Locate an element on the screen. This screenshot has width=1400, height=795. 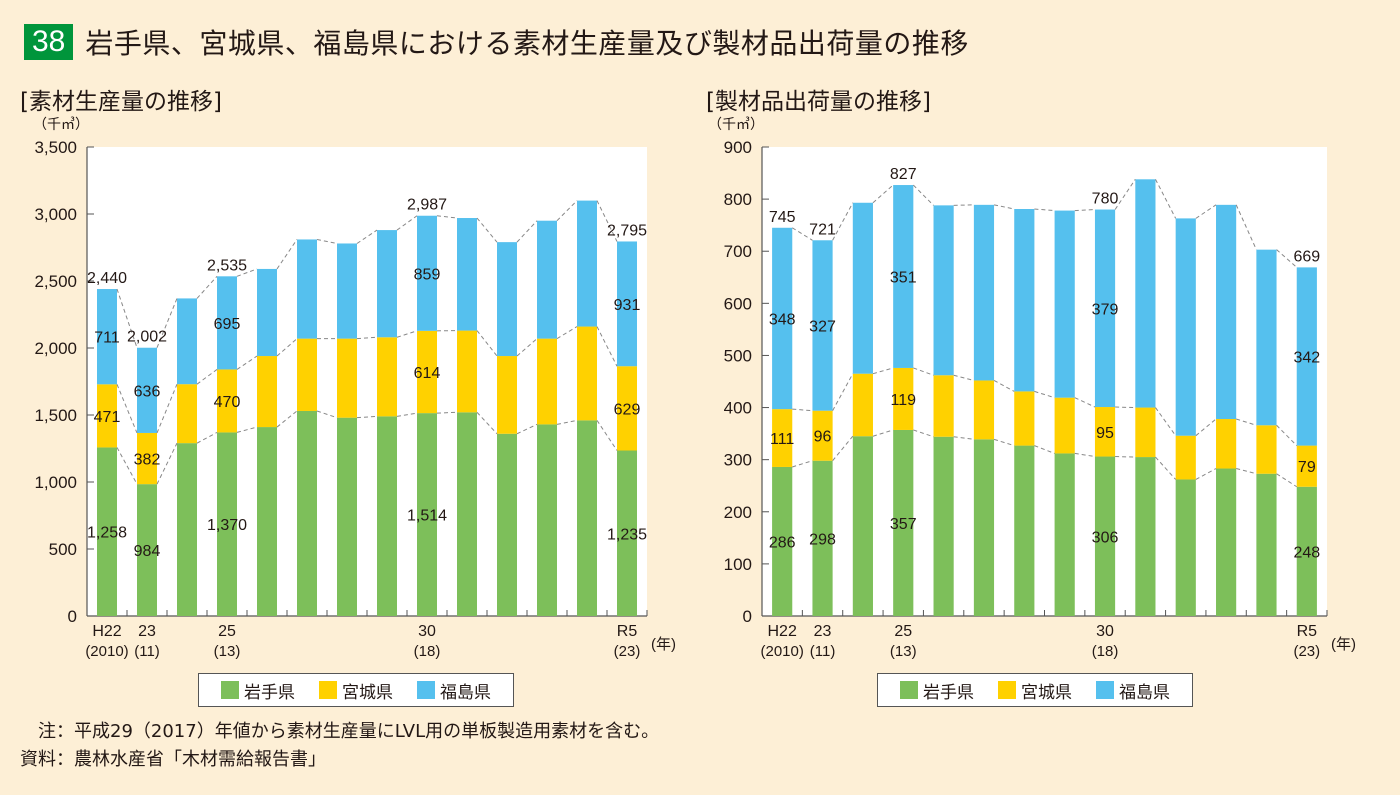
y-tick-label: 900 is located at coordinates (738, 147).